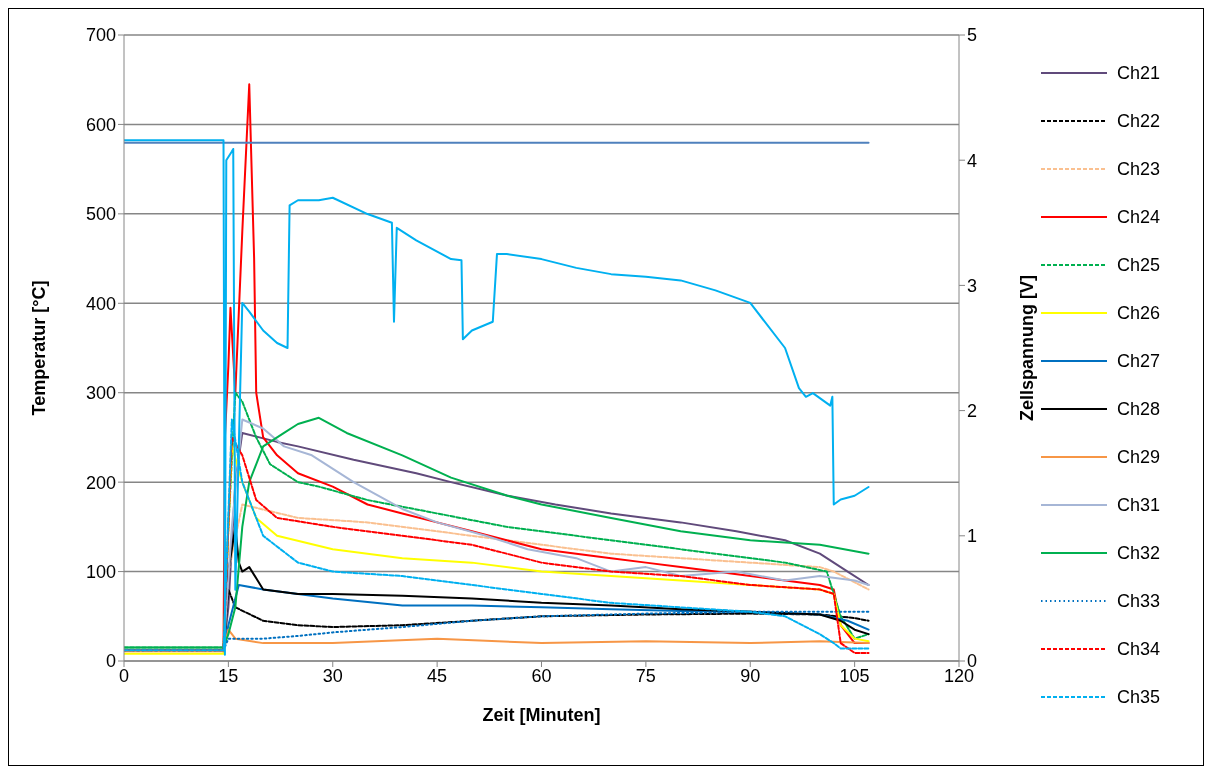  Describe the element at coordinates (100, 571) in the screenshot. I see `y-tick-label: 100` at that location.